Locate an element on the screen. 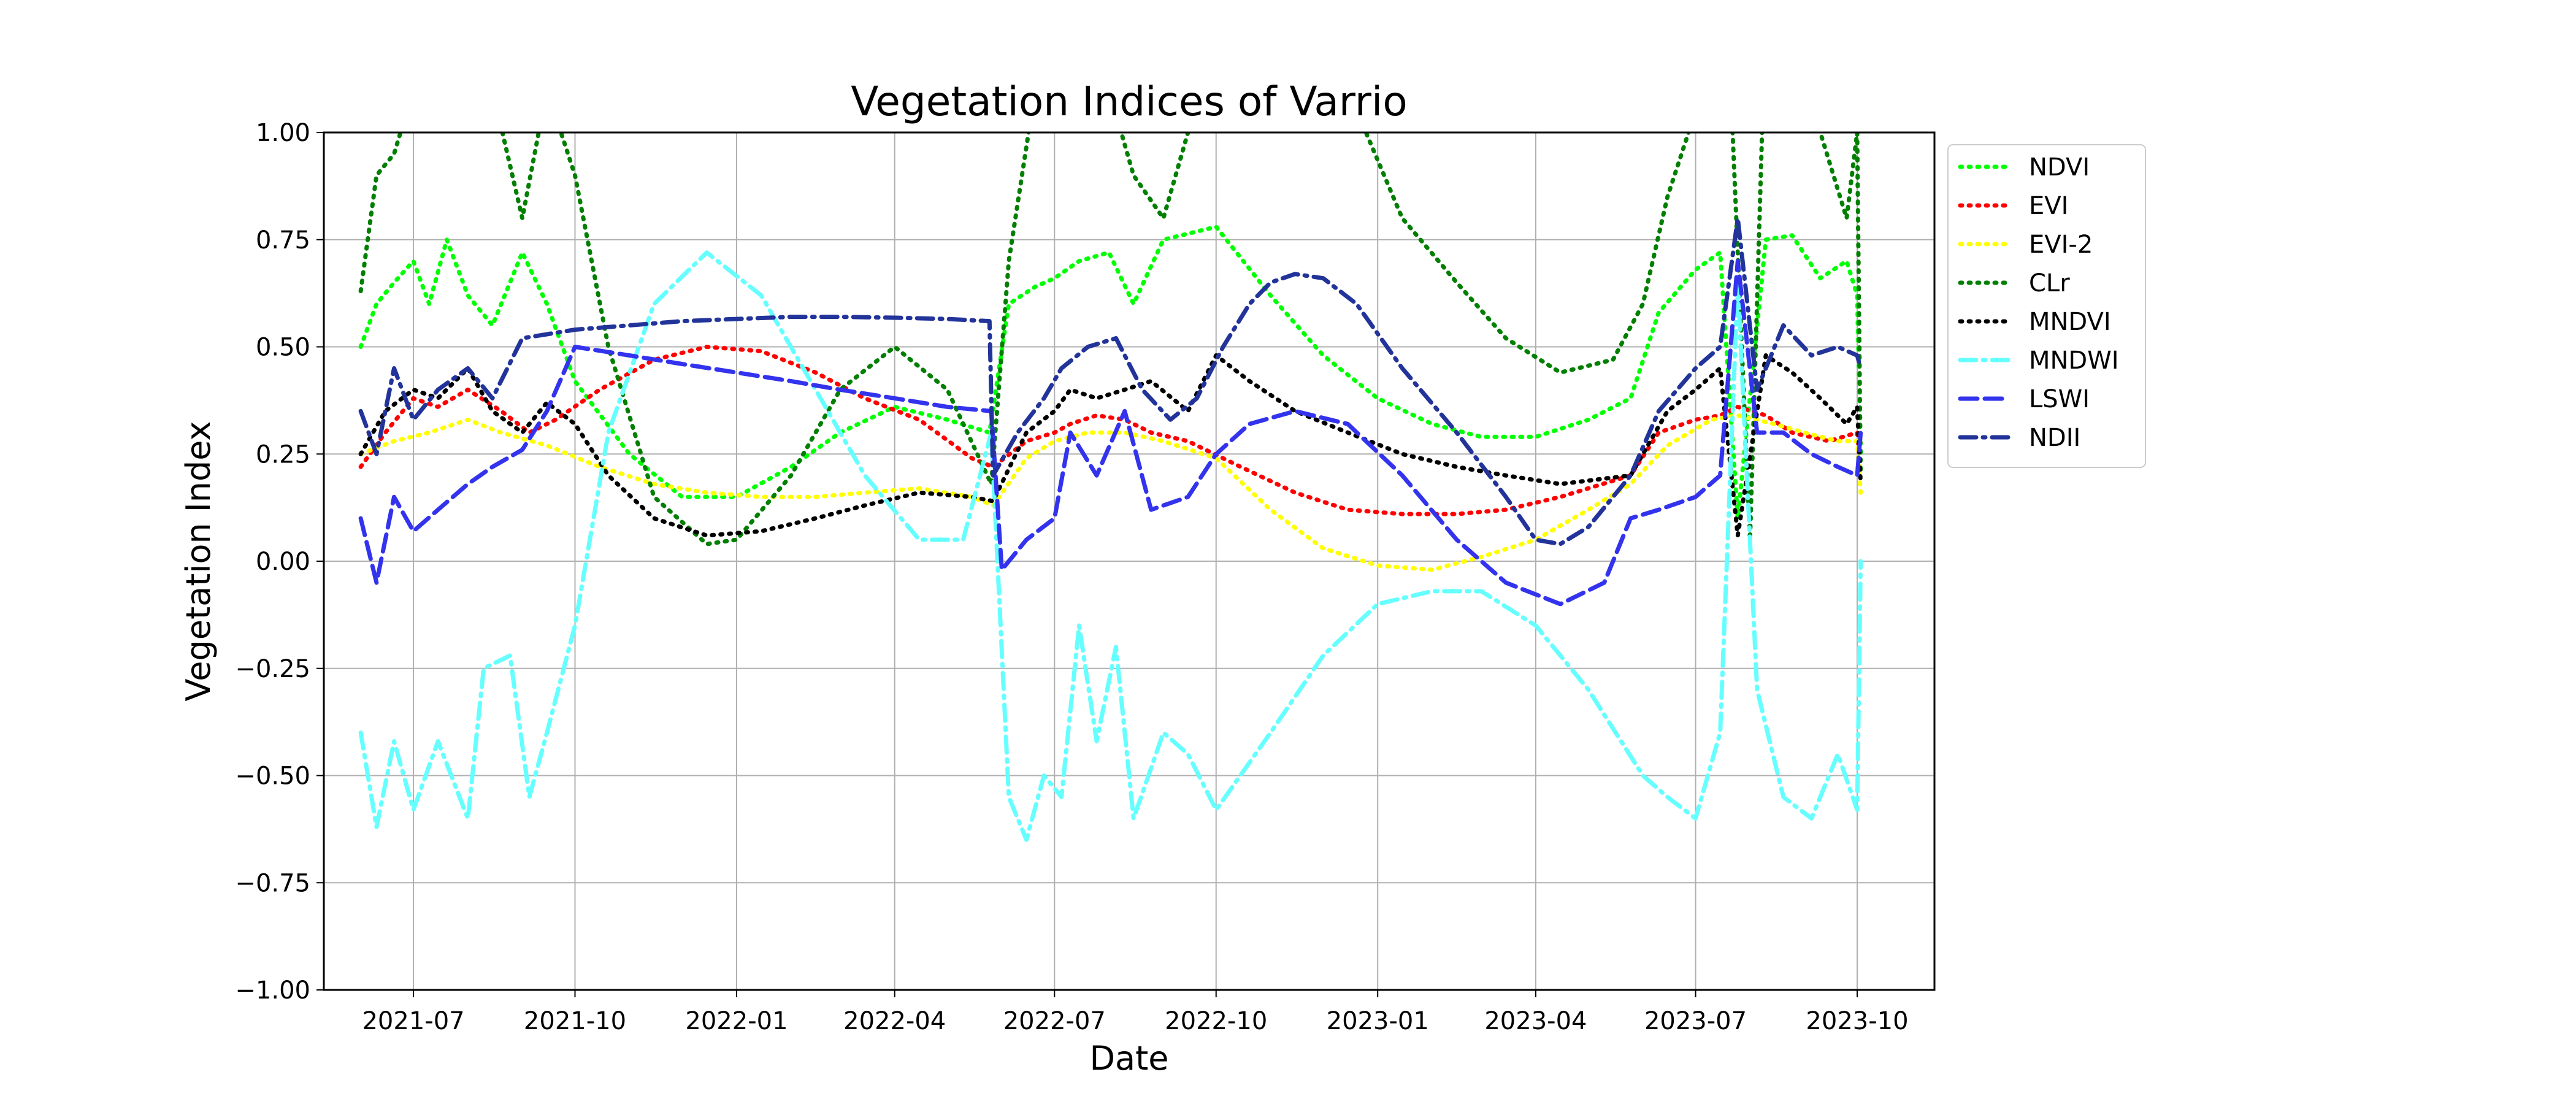 This screenshot has height=1104, width=2576. y-tick-label: 0.00 is located at coordinates (283, 562).